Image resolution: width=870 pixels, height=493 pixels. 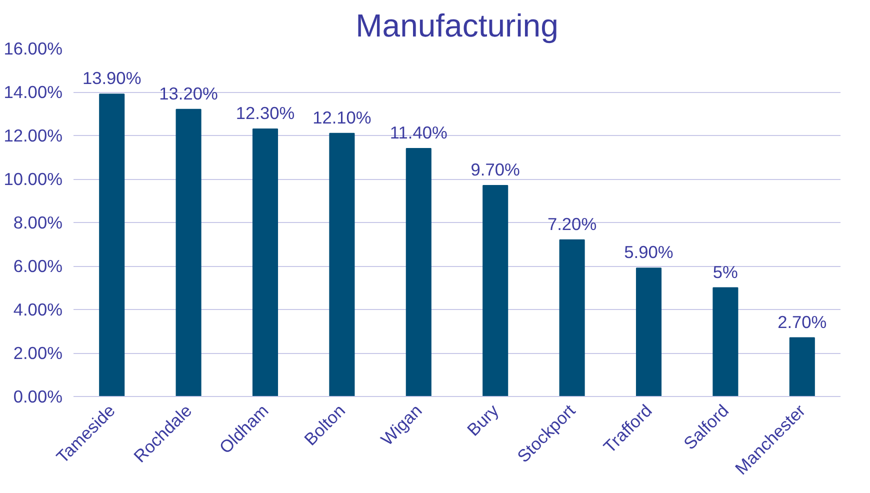 I want to click on y-tick-label: 6.00%, so click(x=38, y=266).